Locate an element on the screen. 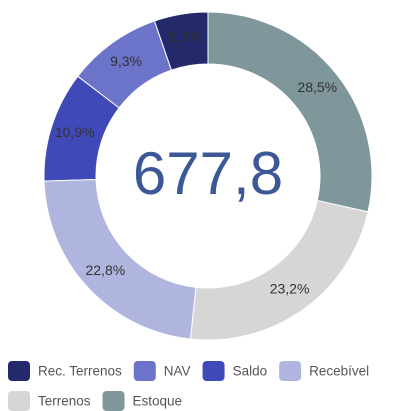  slice-label: 22,8% is located at coordinates (105, 270).